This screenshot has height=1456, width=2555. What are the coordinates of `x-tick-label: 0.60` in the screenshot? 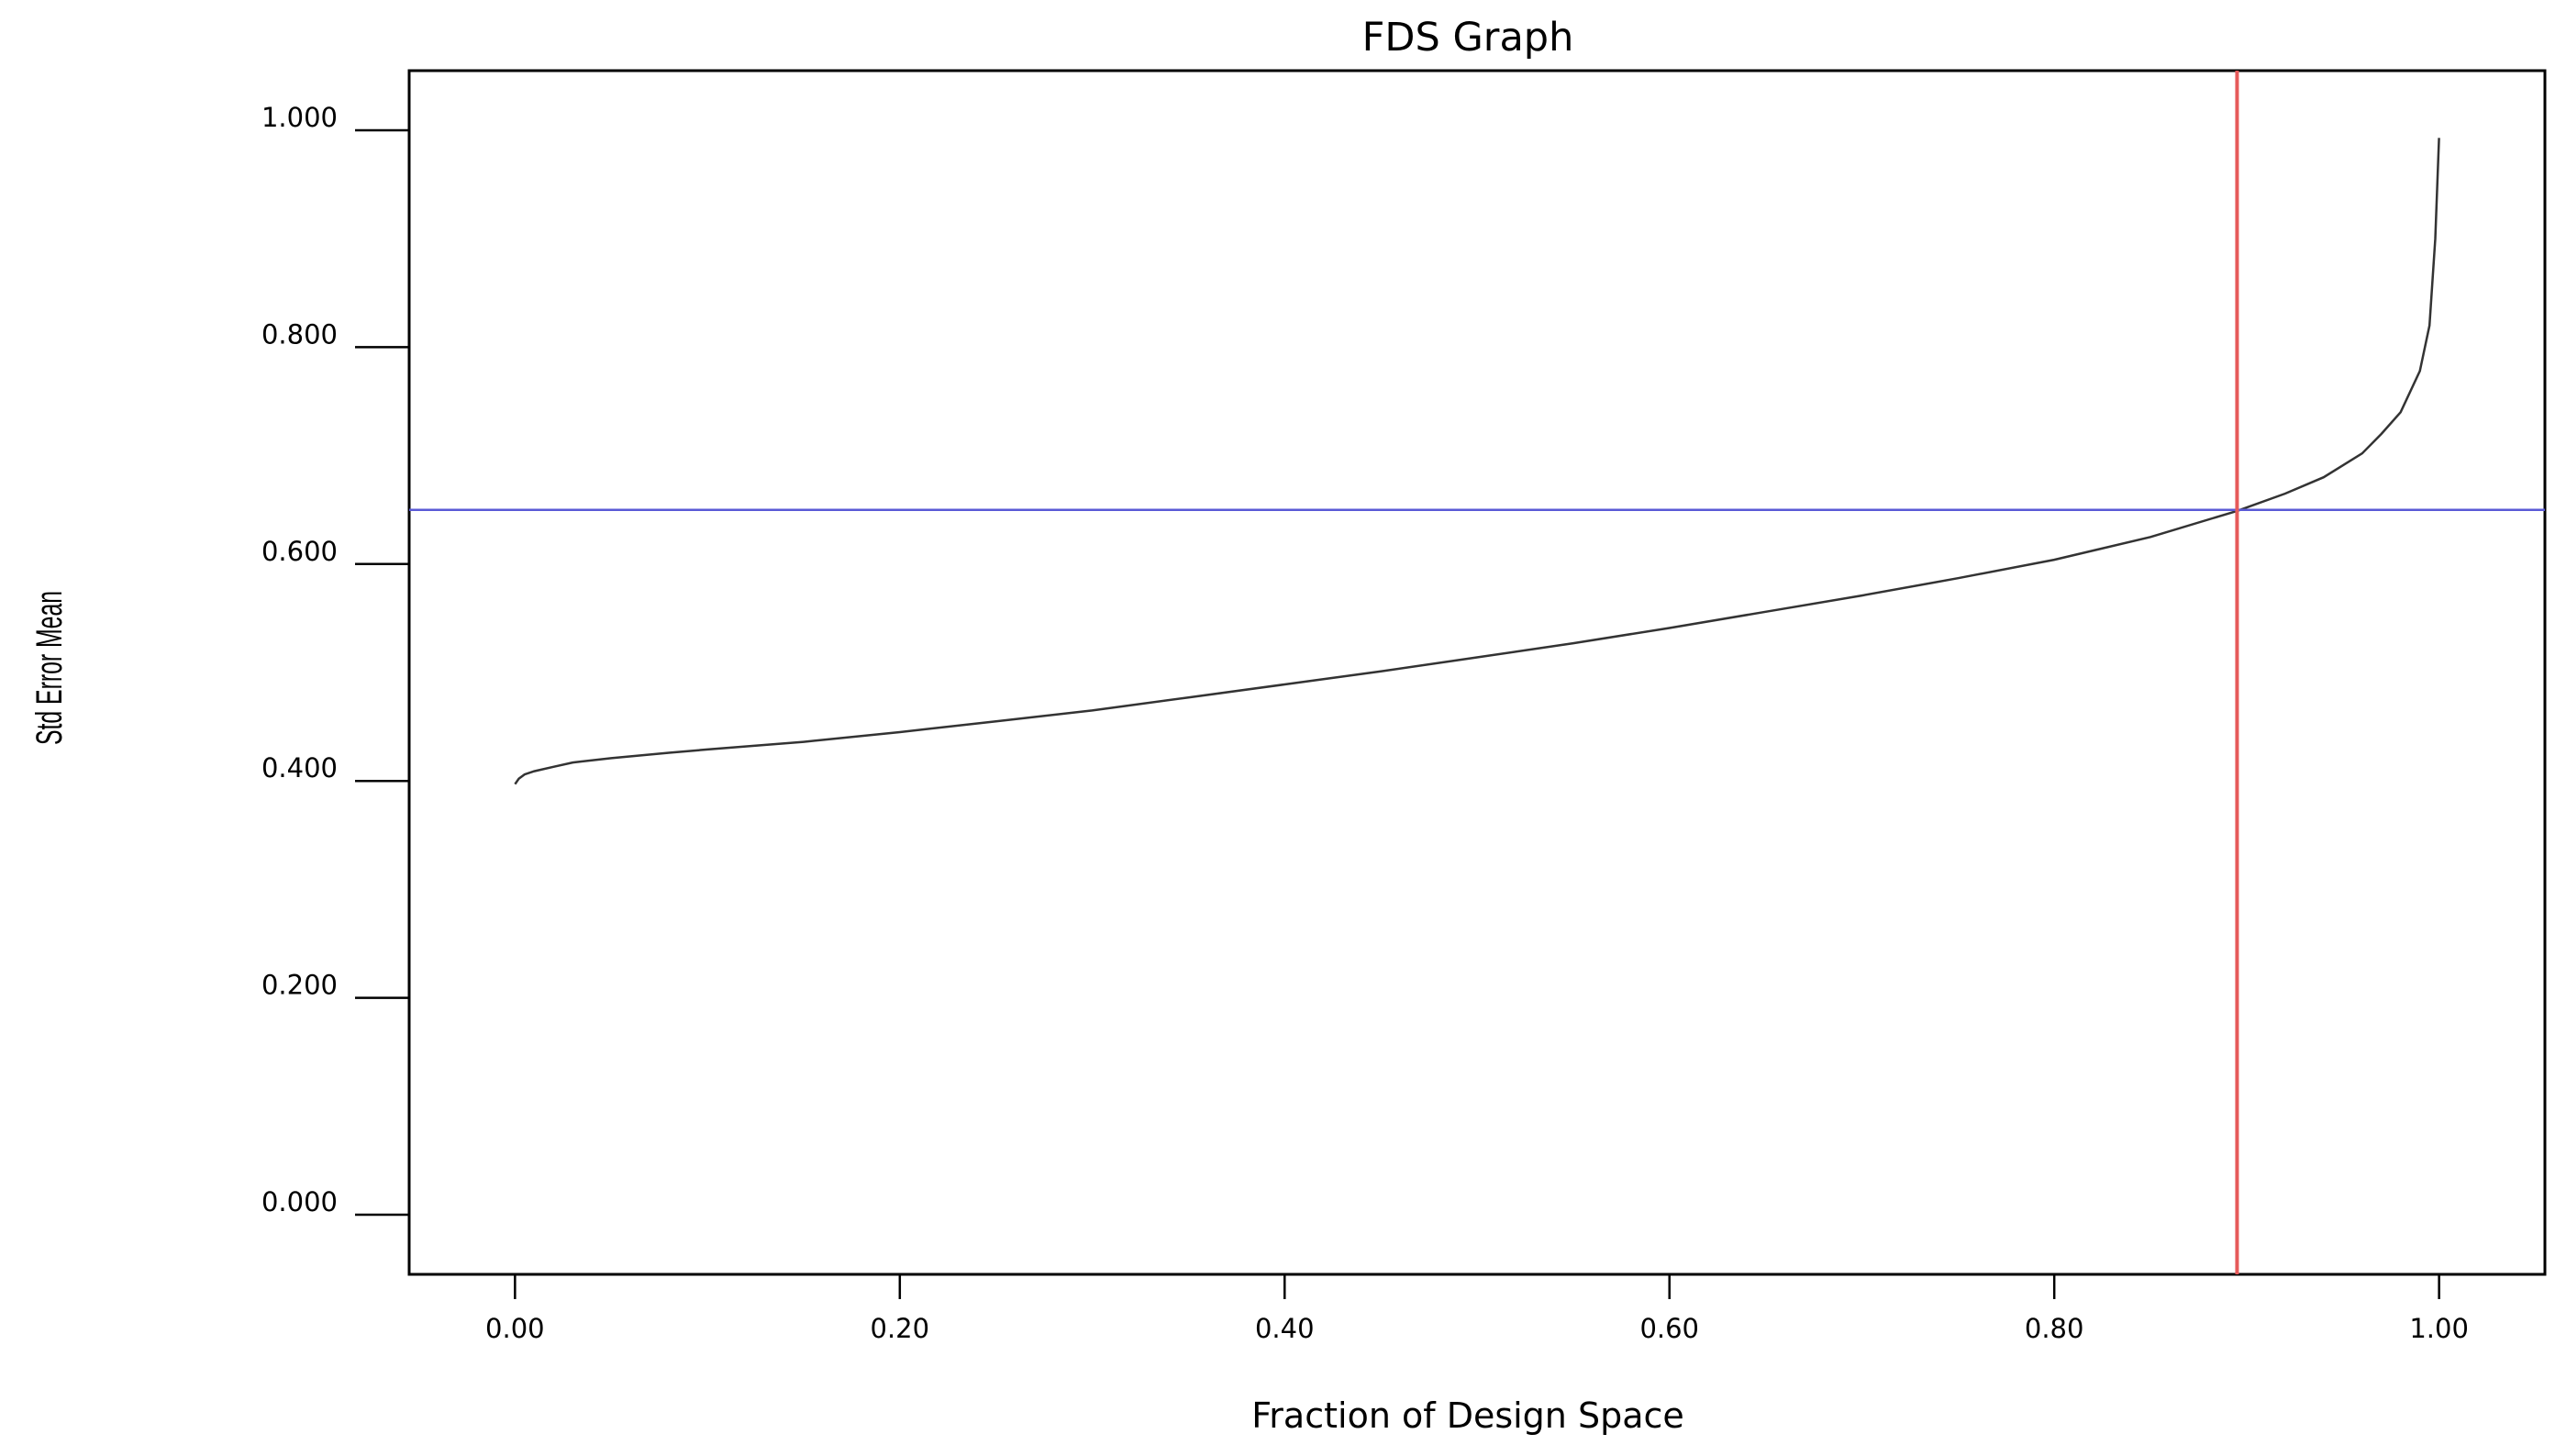 It's located at (1669, 1328).